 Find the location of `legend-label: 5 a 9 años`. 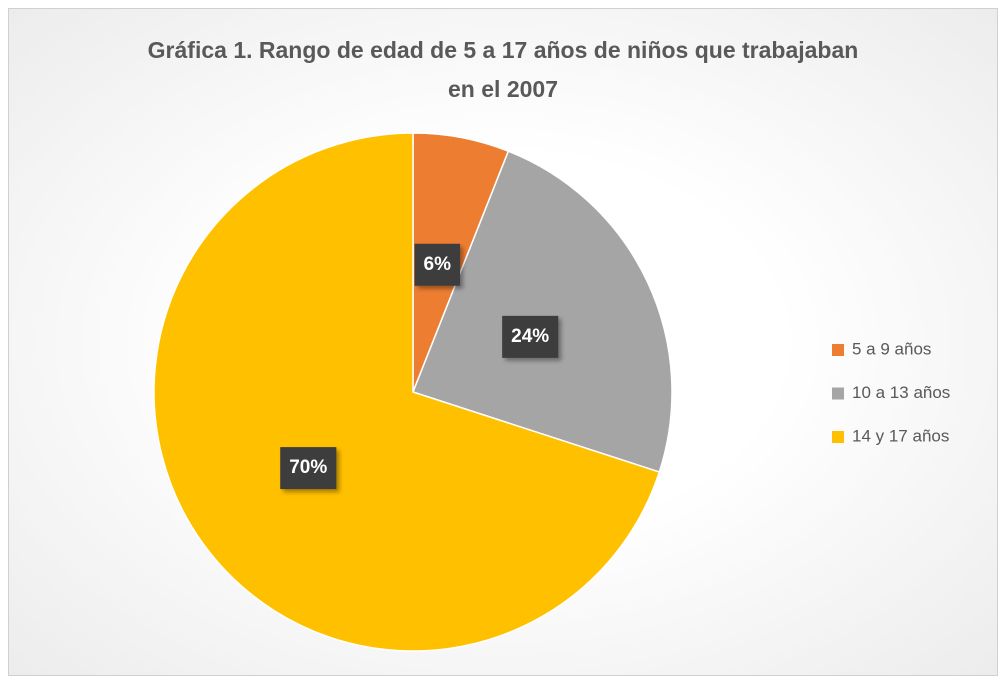

legend-label: 5 a 9 años is located at coordinates (891, 348).